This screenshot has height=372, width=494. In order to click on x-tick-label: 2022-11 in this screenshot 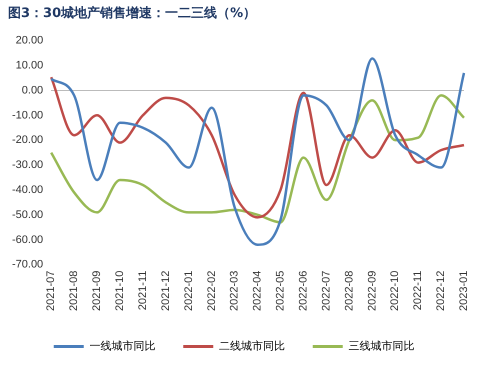, I will do `click(418, 290)`.